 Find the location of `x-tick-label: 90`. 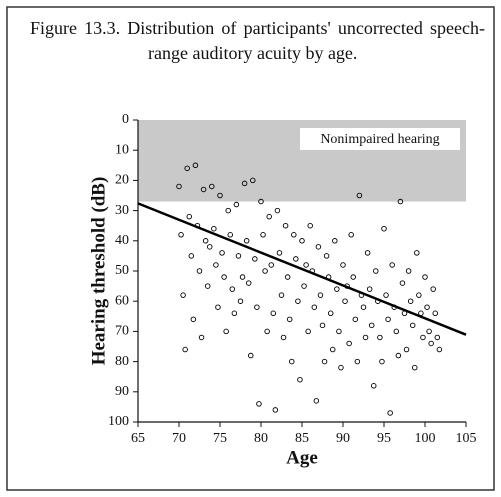

x-tick-label: 90 is located at coordinates (343, 438).